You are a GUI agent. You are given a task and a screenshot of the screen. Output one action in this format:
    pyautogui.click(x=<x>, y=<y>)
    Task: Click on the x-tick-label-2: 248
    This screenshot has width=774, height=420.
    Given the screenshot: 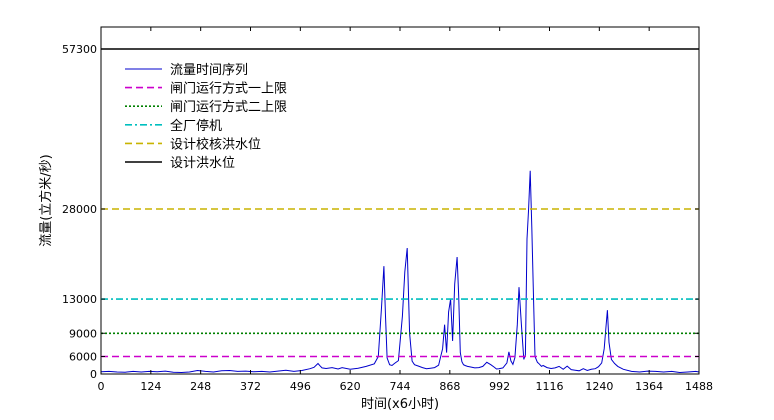 What is the action you would take?
    pyautogui.click(x=200, y=386)
    